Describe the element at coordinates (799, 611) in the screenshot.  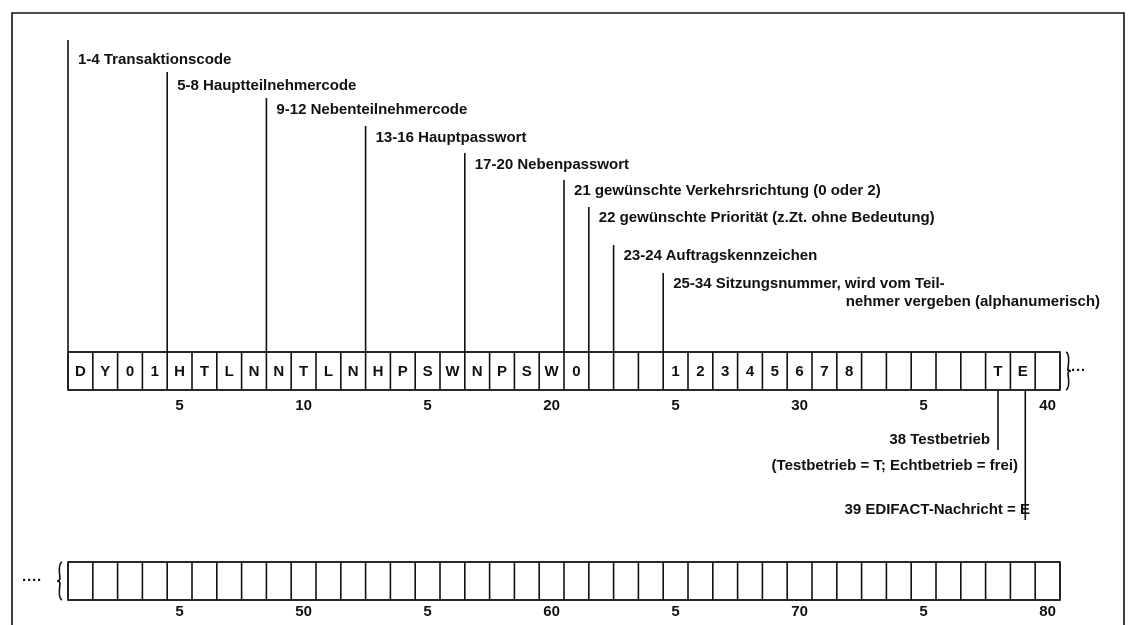
I see `scale-label: 70` at that location.